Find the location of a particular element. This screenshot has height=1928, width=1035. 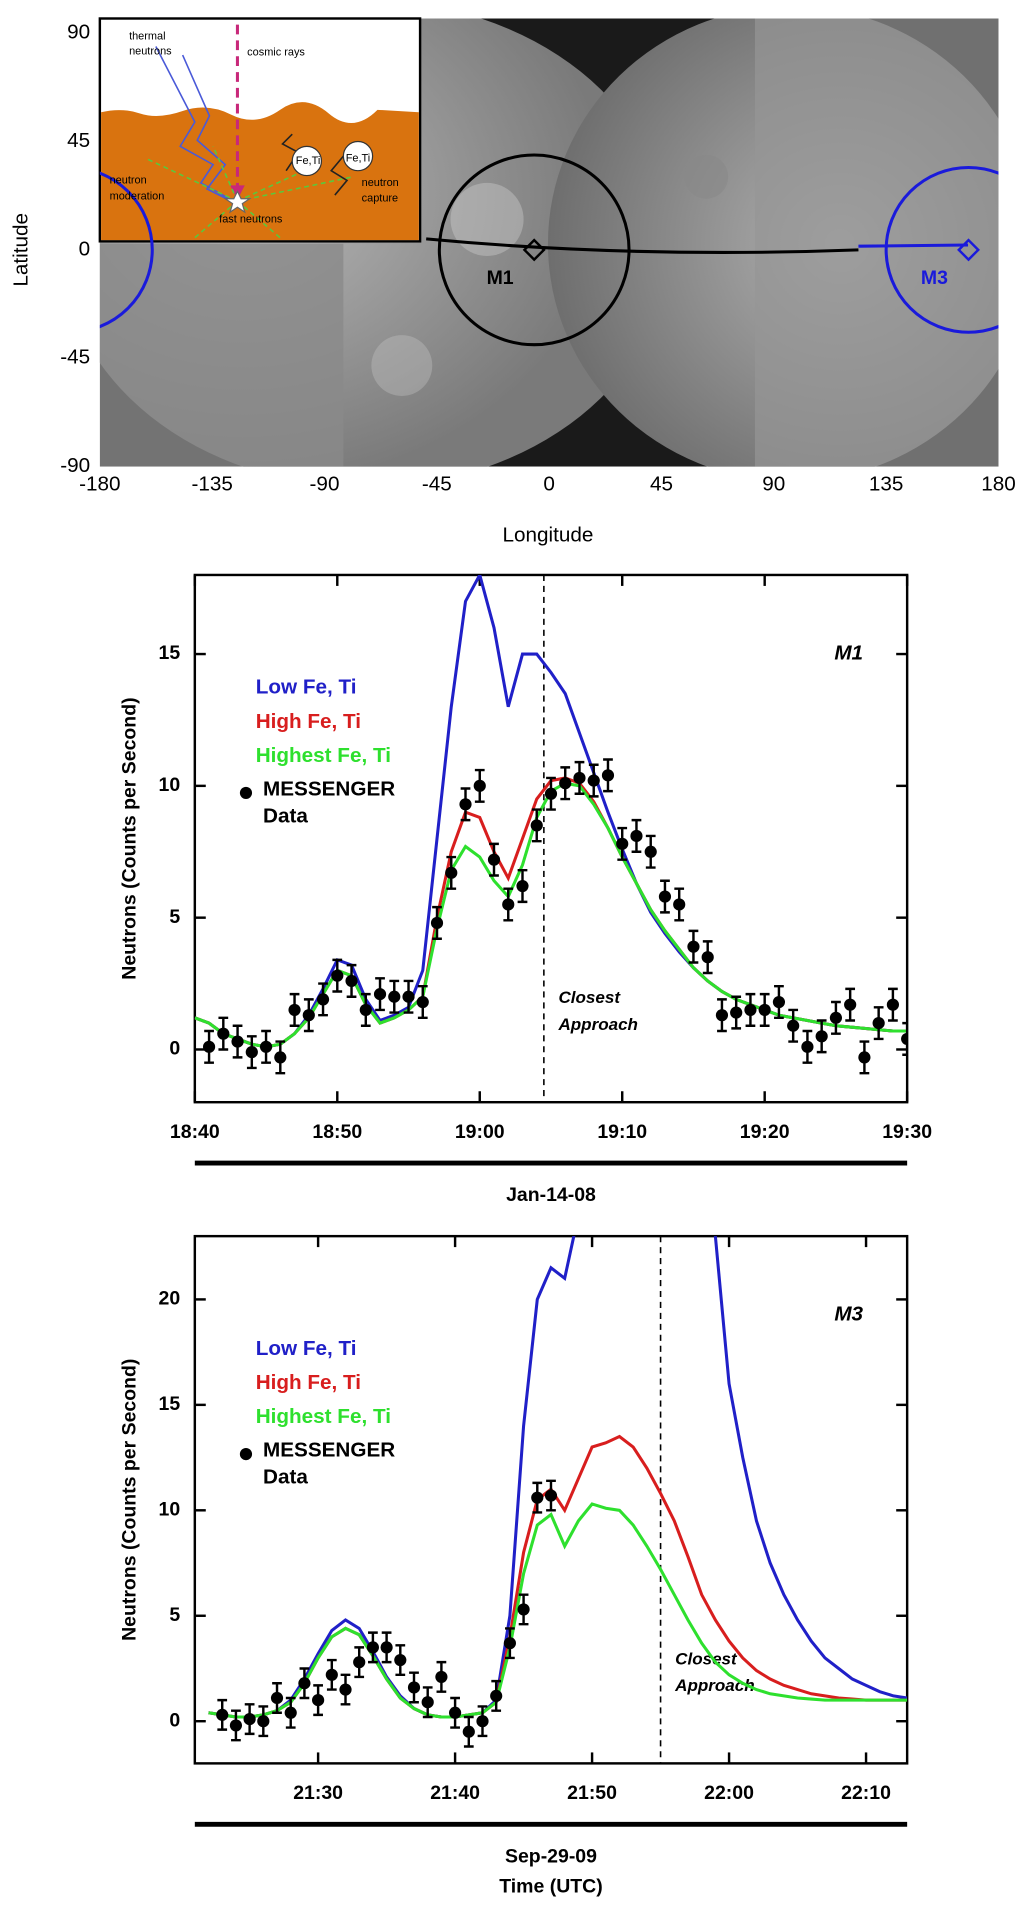

inset-label: fast neutrons is located at coordinates (251, 219).